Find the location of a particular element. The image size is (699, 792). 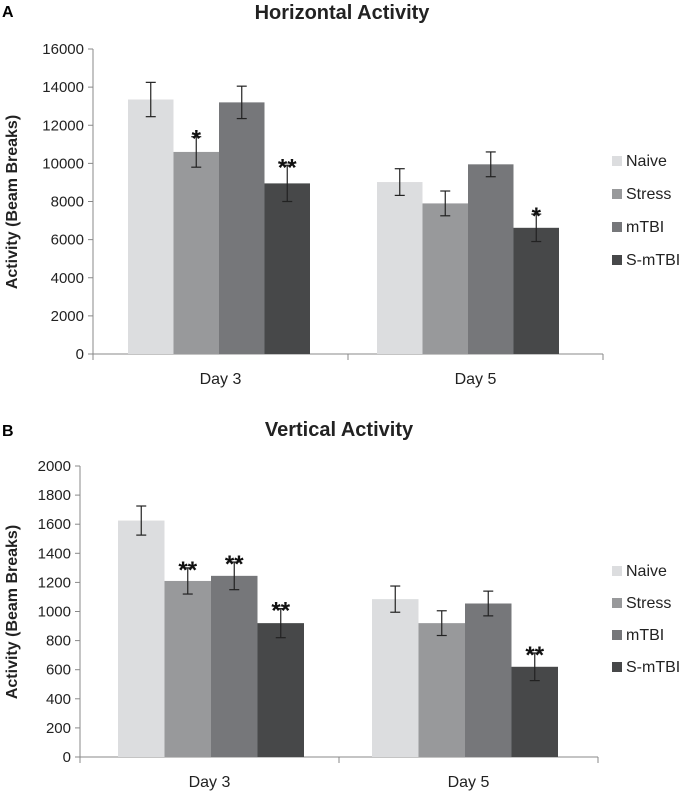

y-tick-label: 400 is located at coordinates (58, 699).